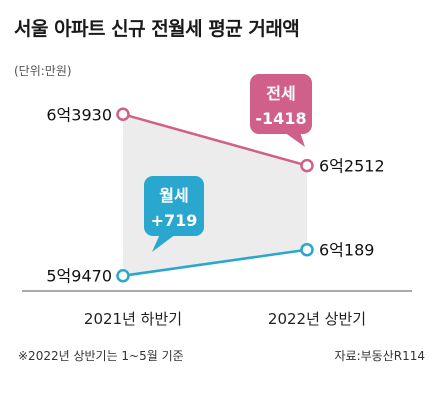 The width and height of the screenshot is (447, 406). I want to click on wolse-callout-name: 월세, so click(173, 195).